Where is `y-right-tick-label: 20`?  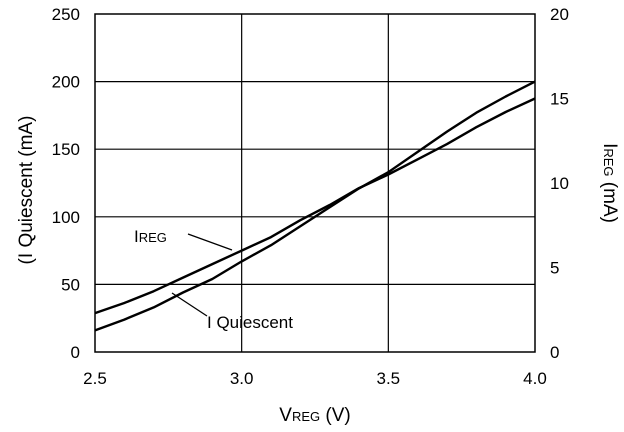
y-right-tick-label: 20 is located at coordinates (559, 14).